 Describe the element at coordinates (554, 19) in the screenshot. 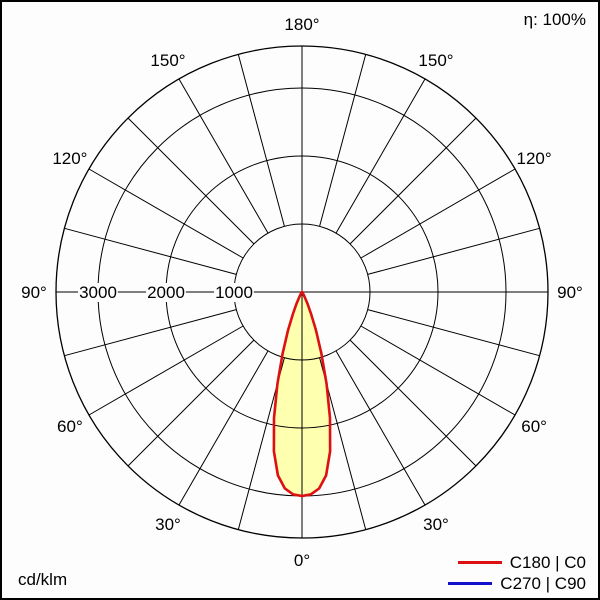

I see `efficiency-label: η: 100%` at that location.